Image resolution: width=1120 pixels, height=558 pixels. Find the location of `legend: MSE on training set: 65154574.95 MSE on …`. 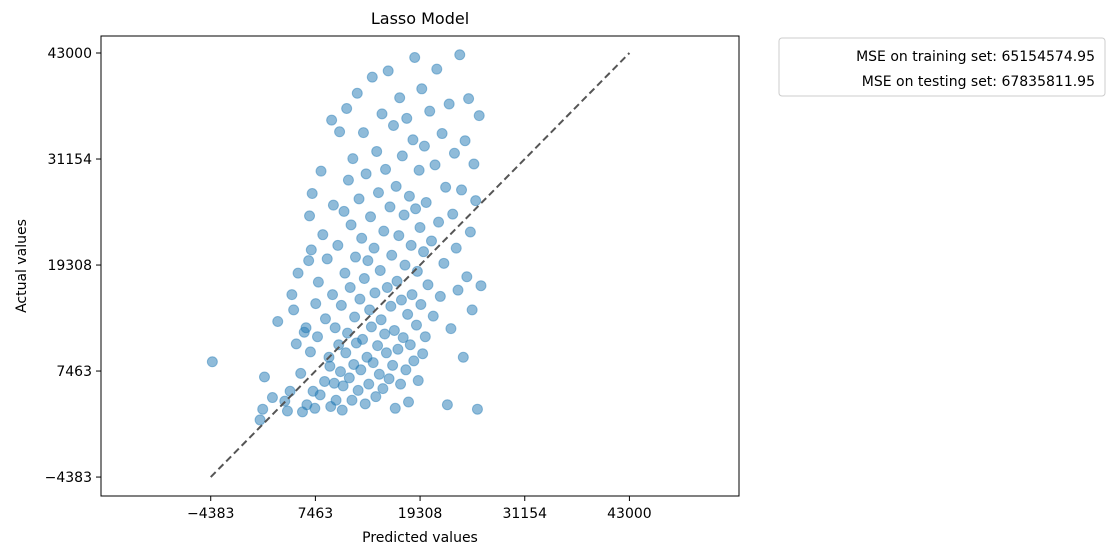

legend: MSE on training set: 65154574.95 MSE on … is located at coordinates (942, 67).